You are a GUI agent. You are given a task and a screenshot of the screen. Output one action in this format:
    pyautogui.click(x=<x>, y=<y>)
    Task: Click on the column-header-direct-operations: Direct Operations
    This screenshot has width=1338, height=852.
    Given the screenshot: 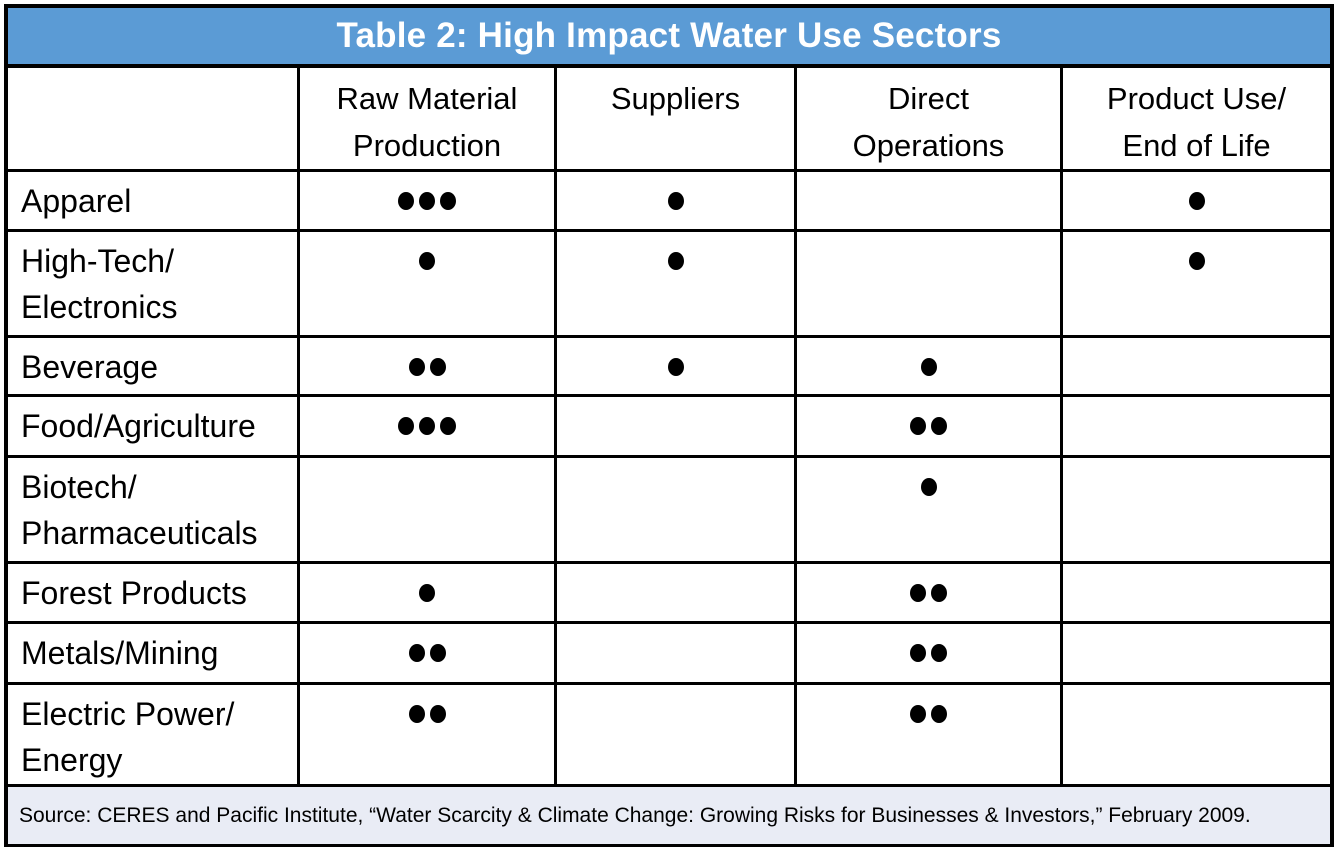 What is the action you would take?
    pyautogui.click(x=930, y=118)
    